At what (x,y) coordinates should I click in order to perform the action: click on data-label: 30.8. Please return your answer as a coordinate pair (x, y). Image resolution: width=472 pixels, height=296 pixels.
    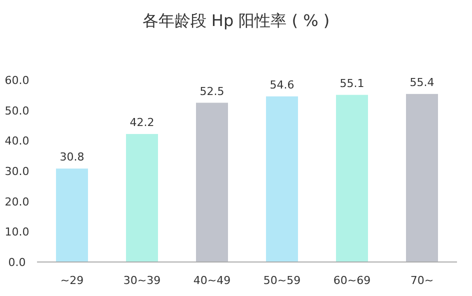
    Looking at the image, I should click on (72, 157).